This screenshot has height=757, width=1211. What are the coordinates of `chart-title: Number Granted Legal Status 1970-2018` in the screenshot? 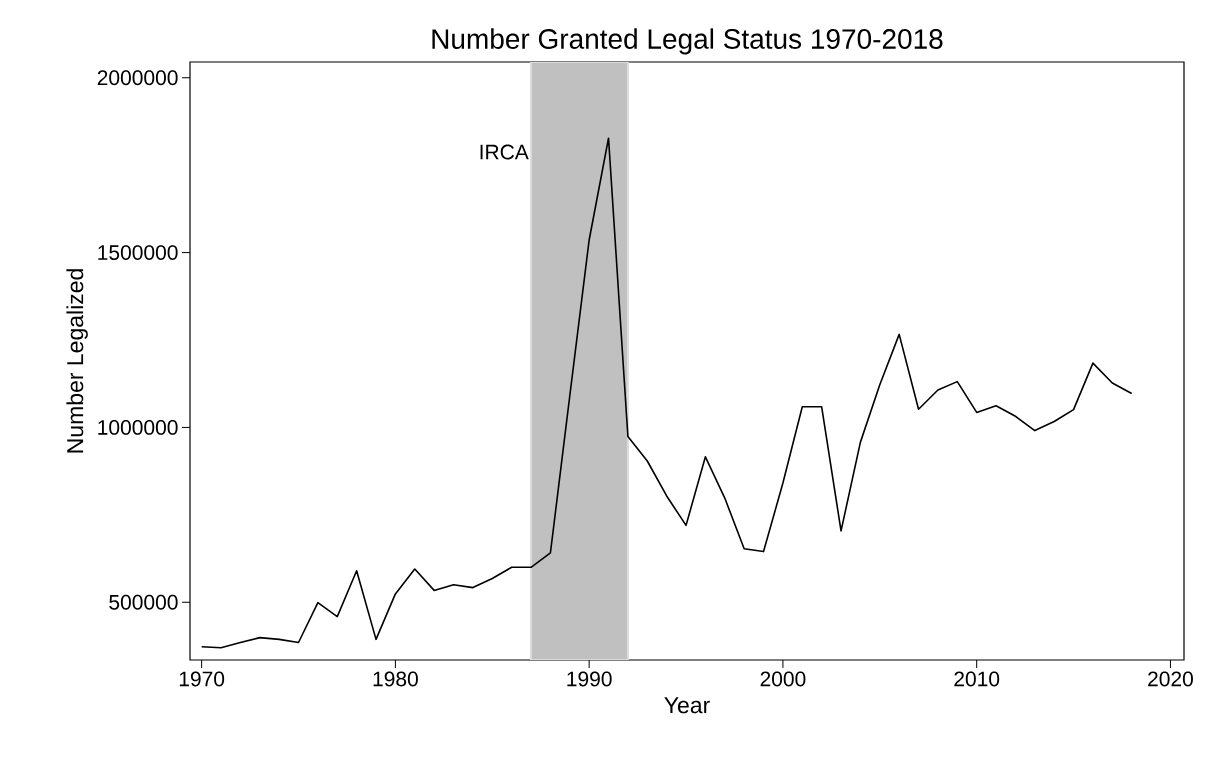 It's located at (687, 41).